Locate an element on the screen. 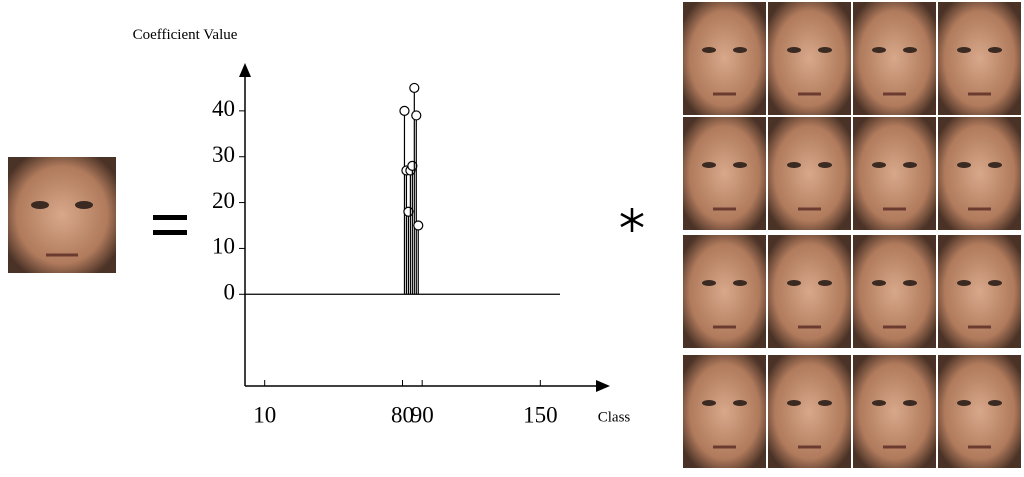  y-axis-arrow is located at coordinates (245, 70).